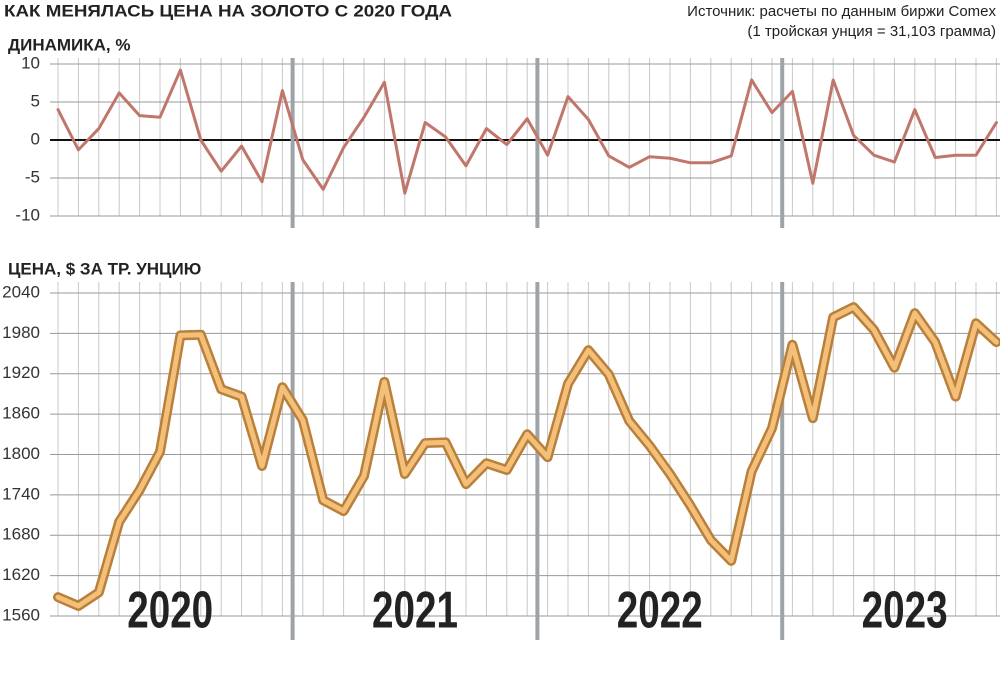 This screenshot has width=1000, height=685. Describe the element at coordinates (660, 611) in the screenshot. I see `year-label: 2022` at that location.